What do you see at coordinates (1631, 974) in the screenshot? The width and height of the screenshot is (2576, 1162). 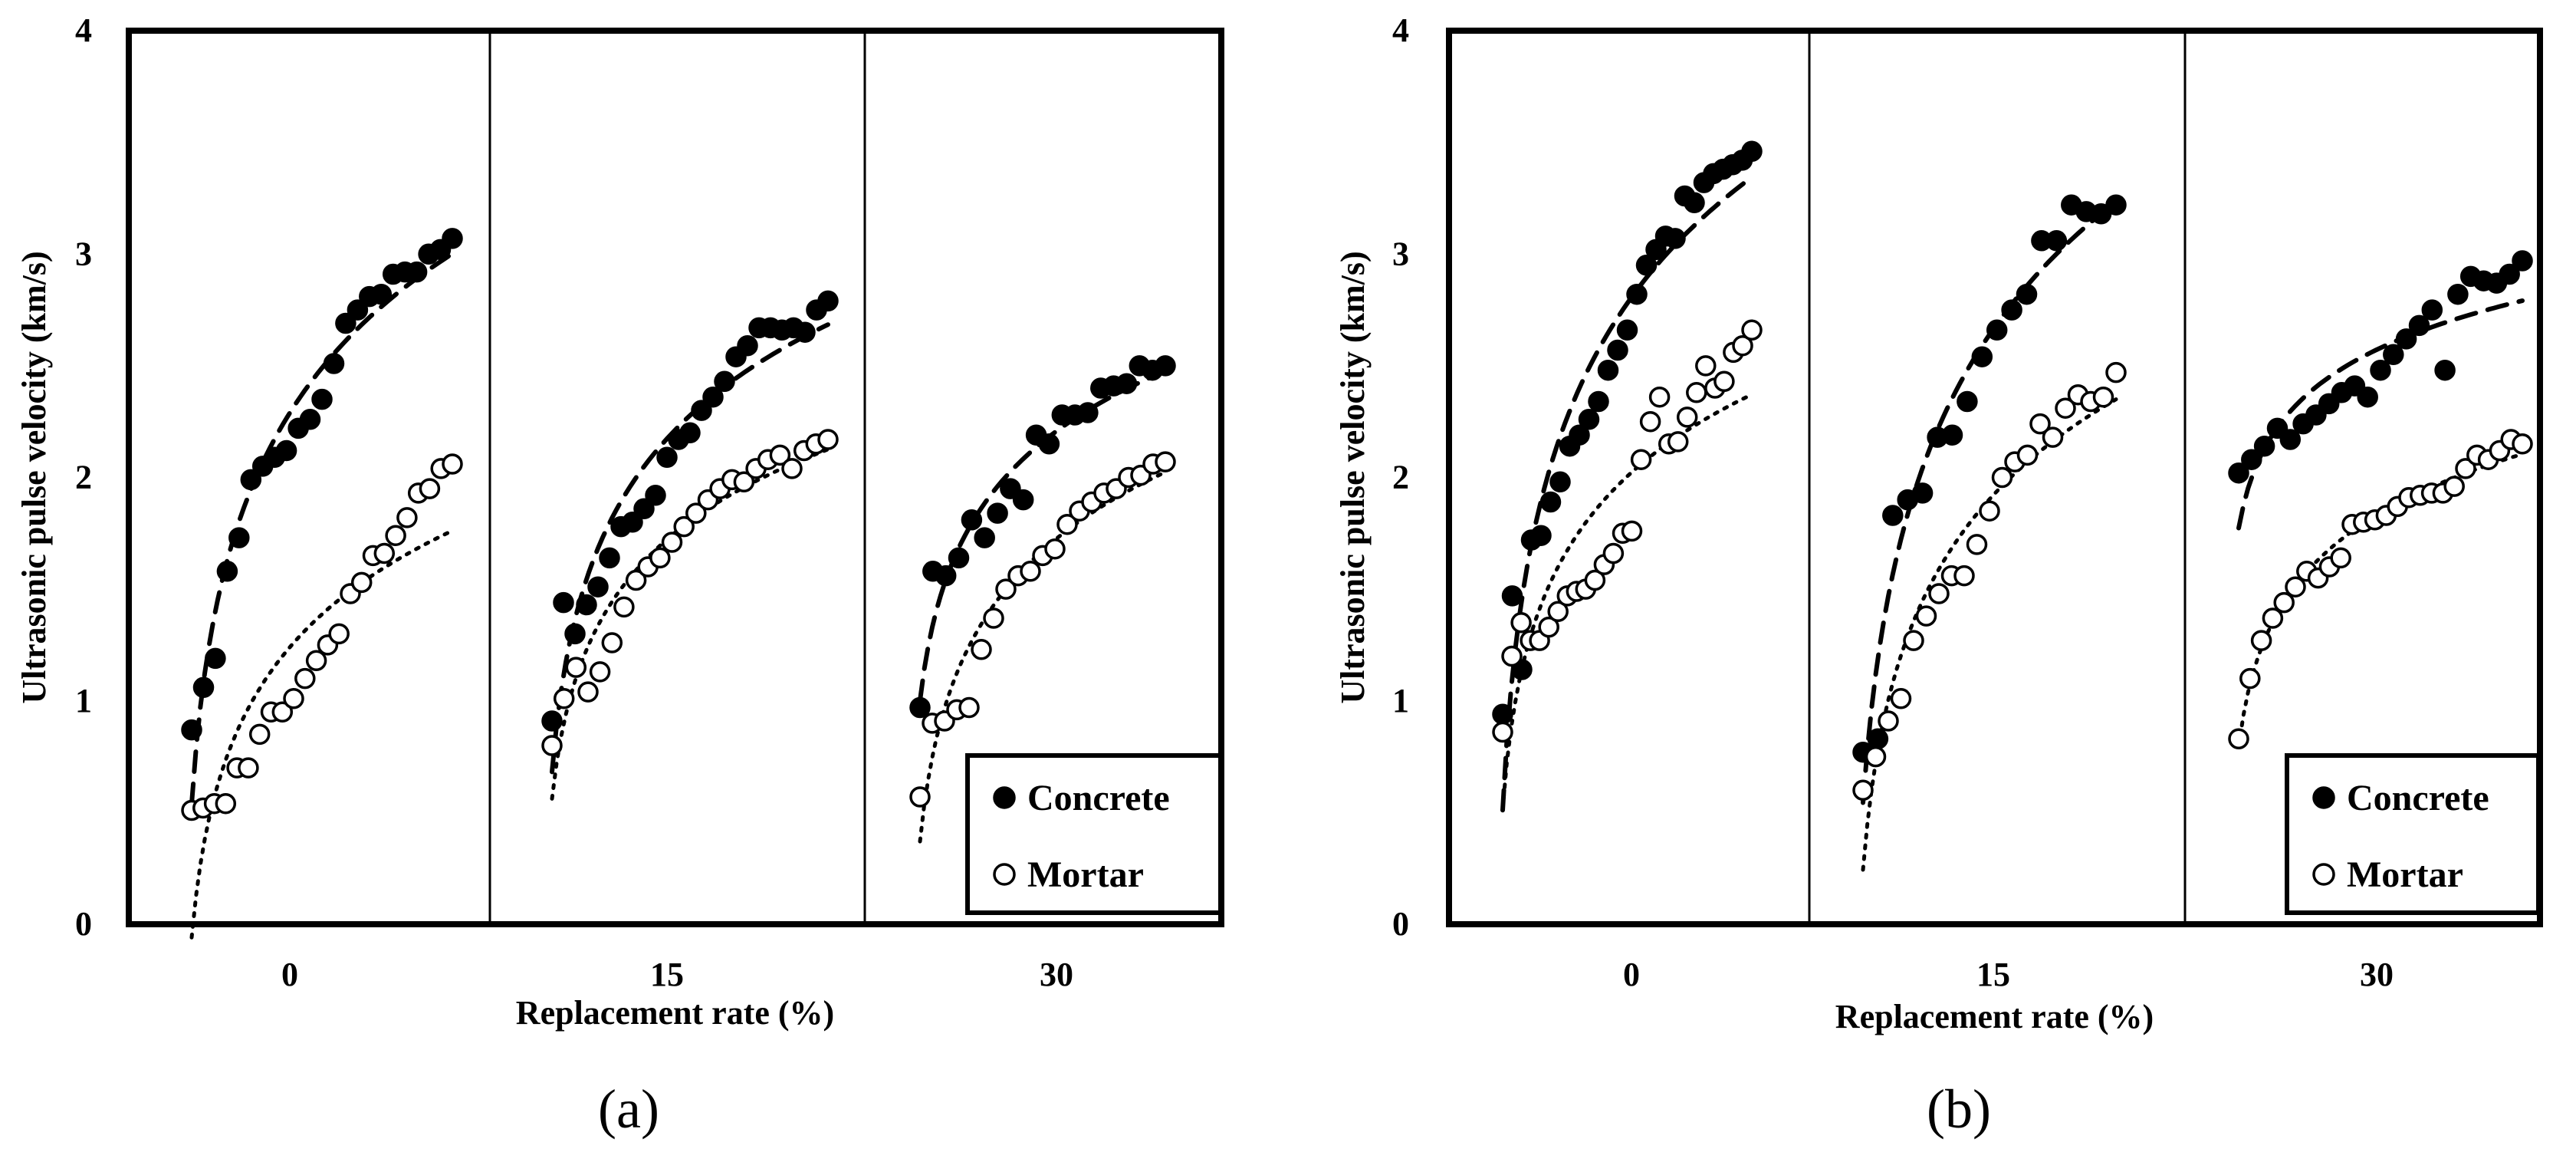 I see `x-group-label: 0` at bounding box center [1631, 974].